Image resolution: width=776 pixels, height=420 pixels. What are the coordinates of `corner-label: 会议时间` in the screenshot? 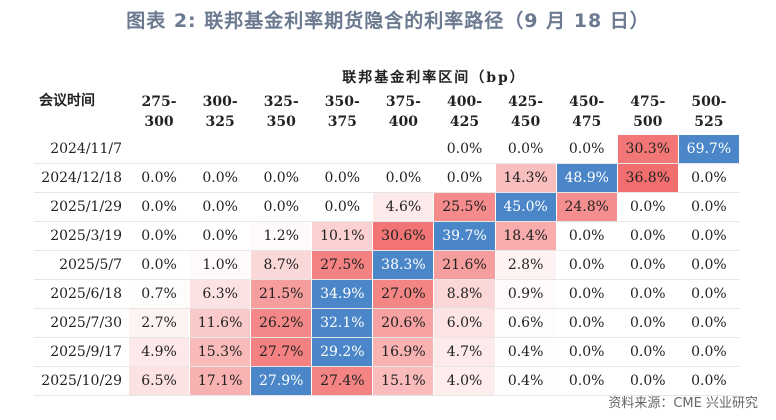 It's located at (81, 99).